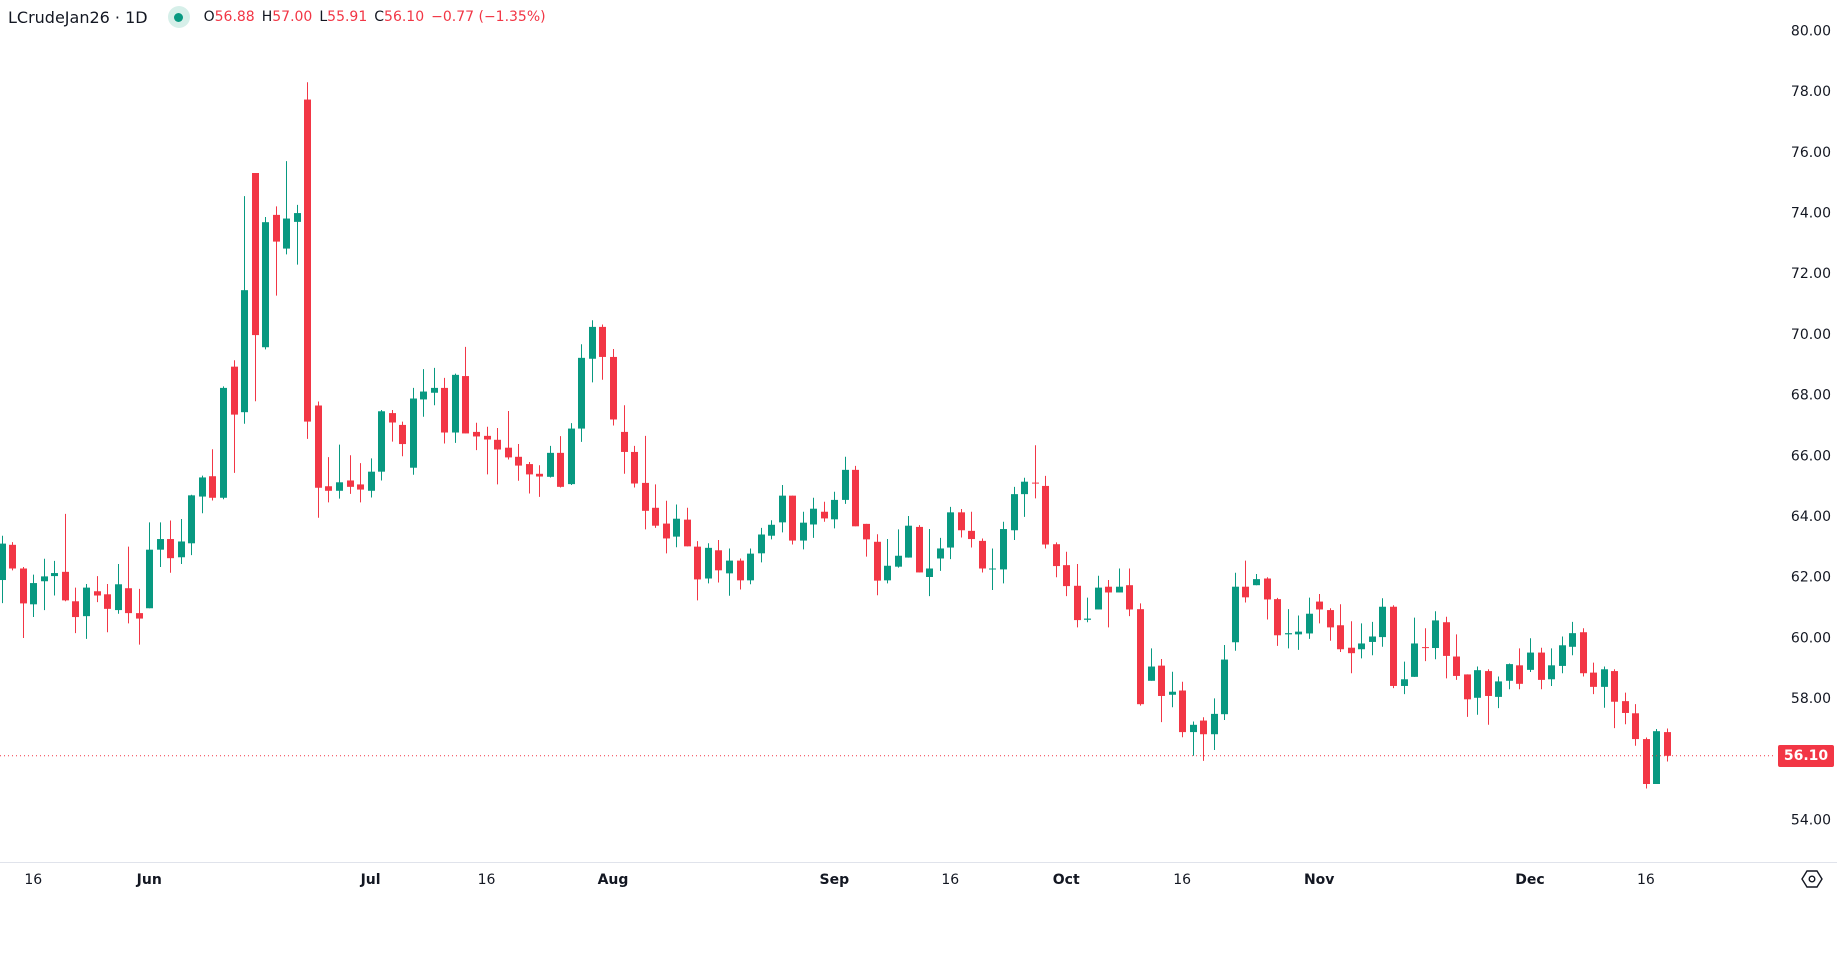 This screenshot has height=962, width=1837. I want to click on market-status-icon, so click(178, 17).